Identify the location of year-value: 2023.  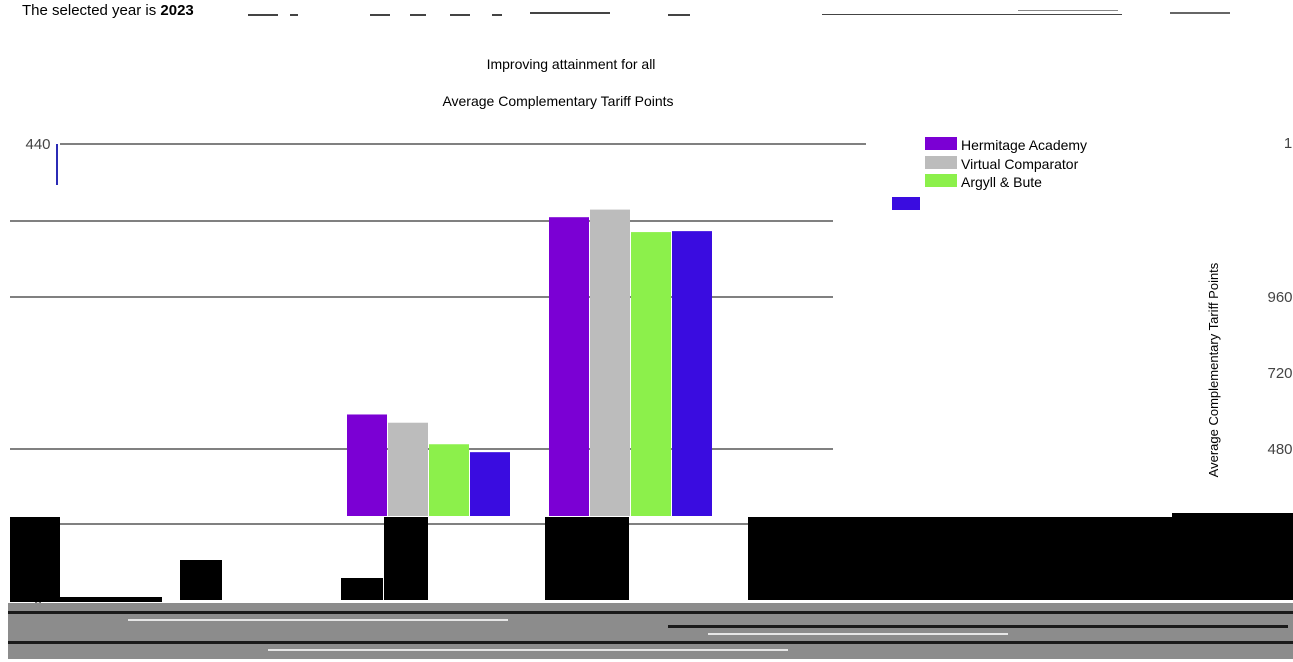
(177, 10).